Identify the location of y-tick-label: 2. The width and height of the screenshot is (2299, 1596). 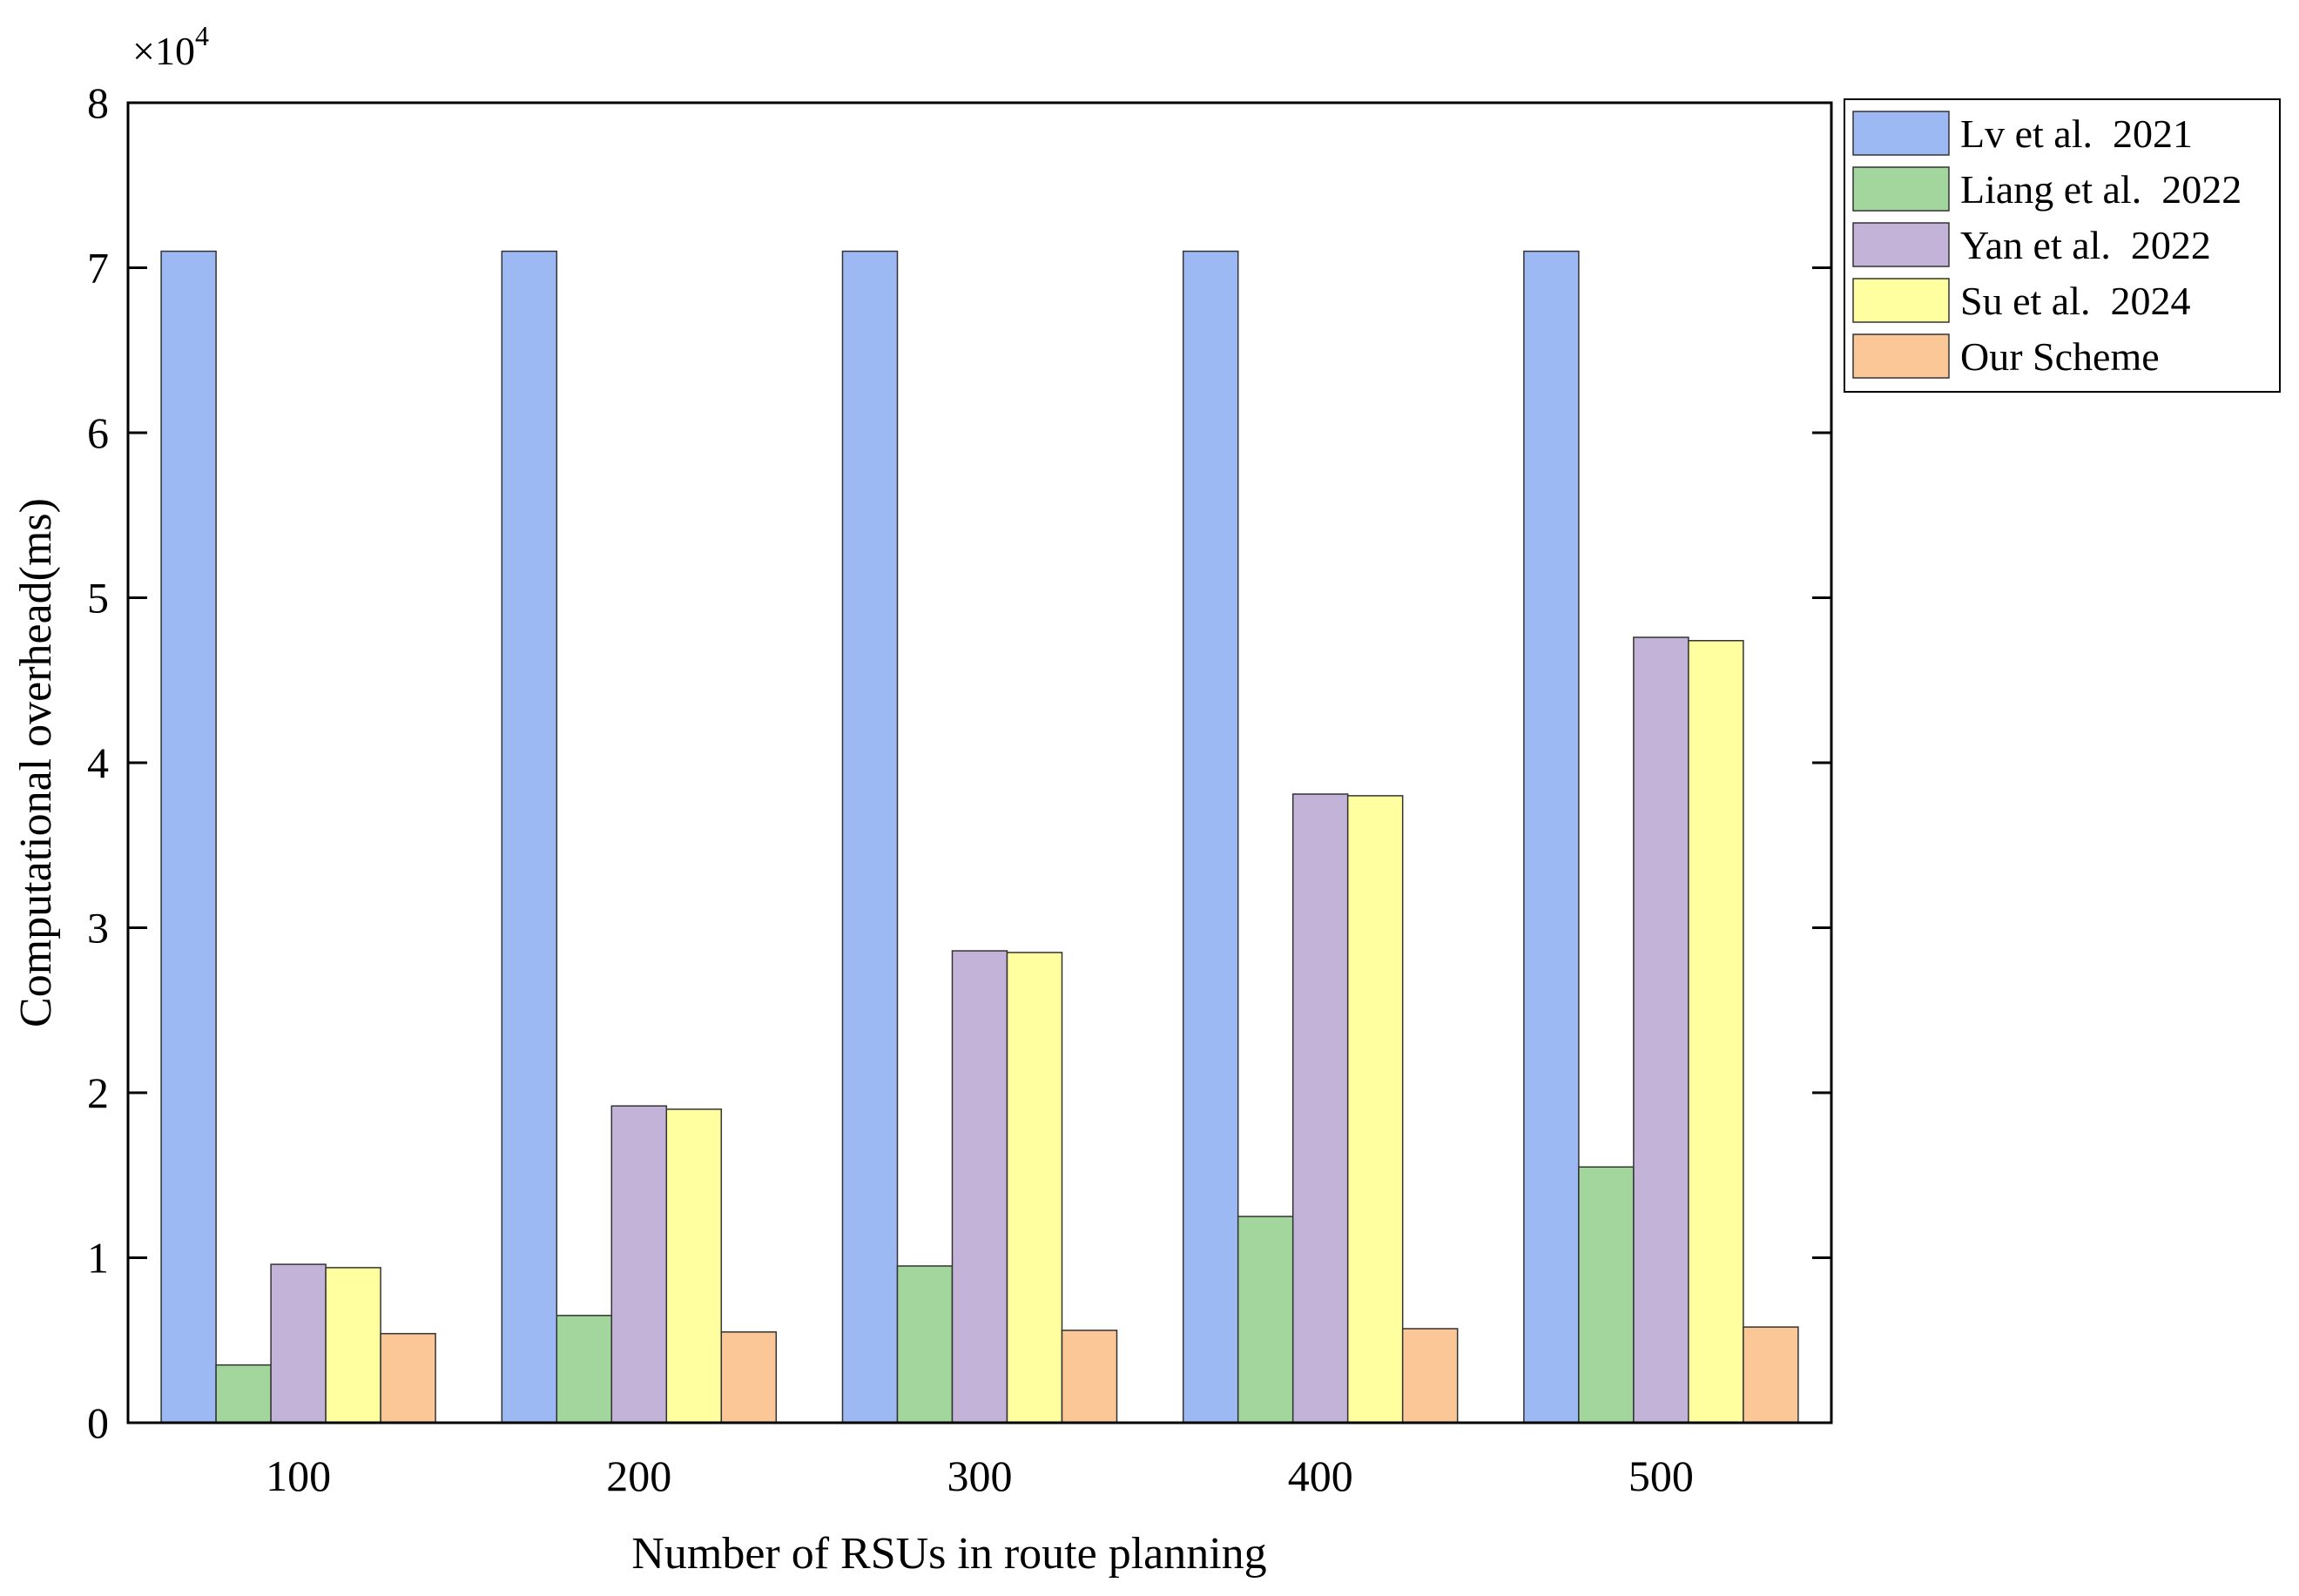
(98, 1092).